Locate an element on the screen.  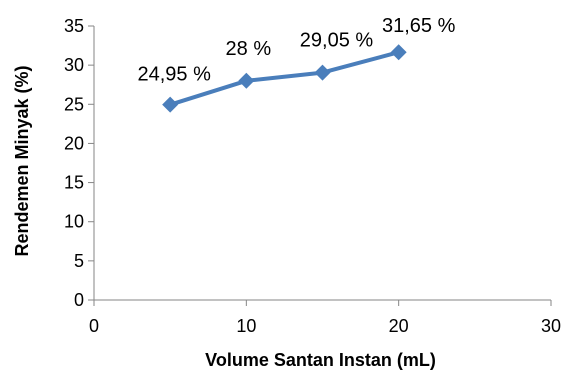
y-tick-label: 0 is located at coordinates (79, 300).